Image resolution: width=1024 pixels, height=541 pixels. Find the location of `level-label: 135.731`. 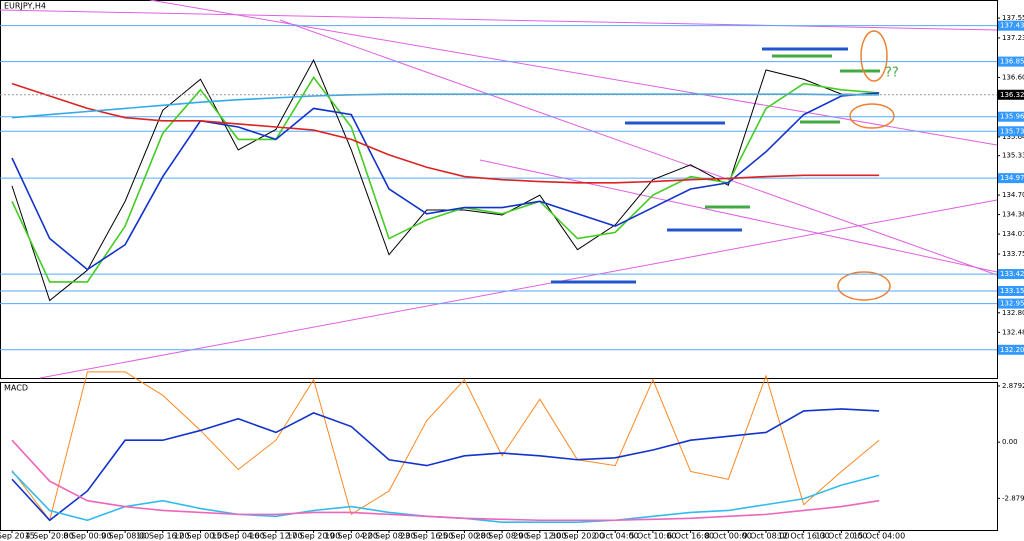

level-label: 135.731 is located at coordinates (1012, 131).